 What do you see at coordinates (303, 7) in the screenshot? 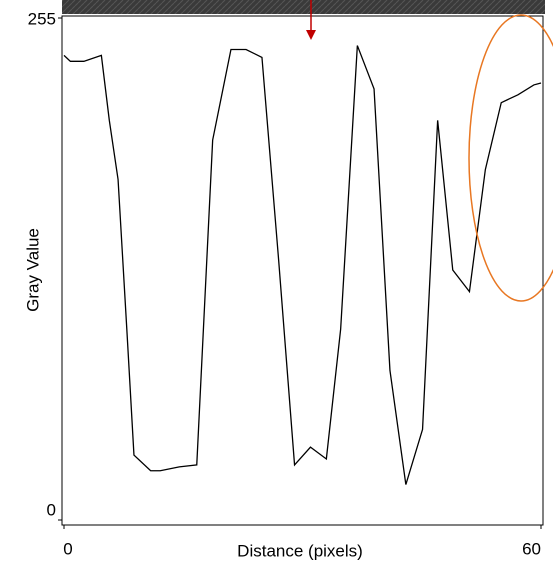
I see `image-strip` at bounding box center [303, 7].